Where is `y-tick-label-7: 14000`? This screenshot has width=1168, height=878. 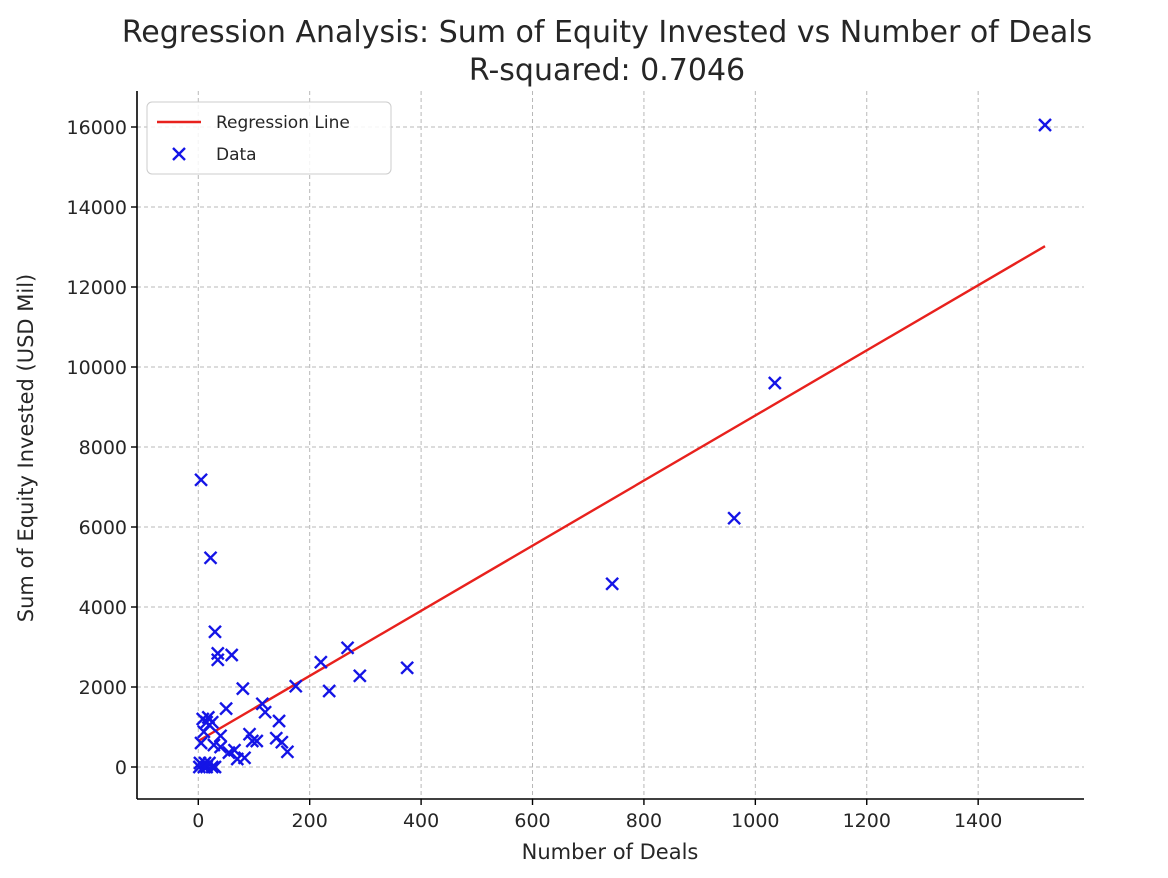
y-tick-label-7: 14000 is located at coordinates (97, 208).